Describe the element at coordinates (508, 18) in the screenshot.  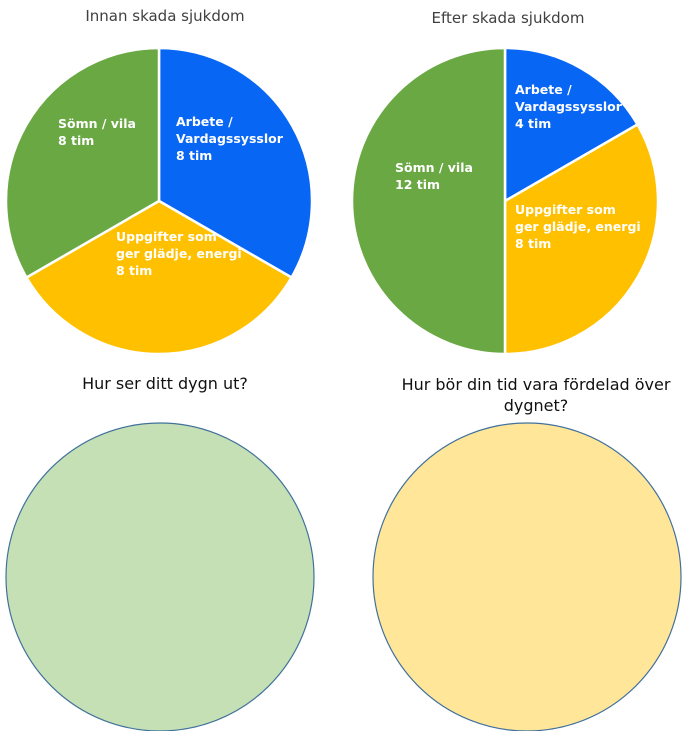
I see `pie-title-after: Efter skada sjukdom` at that location.